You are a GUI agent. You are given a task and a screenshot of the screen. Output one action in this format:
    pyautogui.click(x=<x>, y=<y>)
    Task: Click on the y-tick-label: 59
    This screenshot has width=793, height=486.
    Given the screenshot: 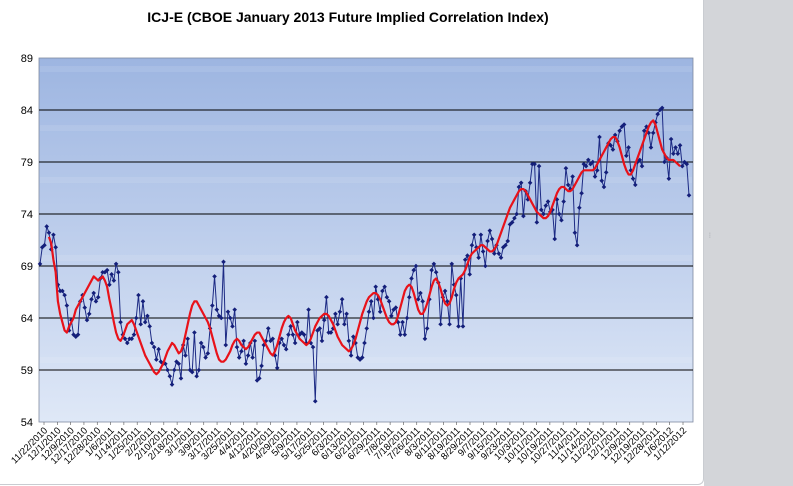 What is the action you would take?
    pyautogui.click(x=27, y=371)
    